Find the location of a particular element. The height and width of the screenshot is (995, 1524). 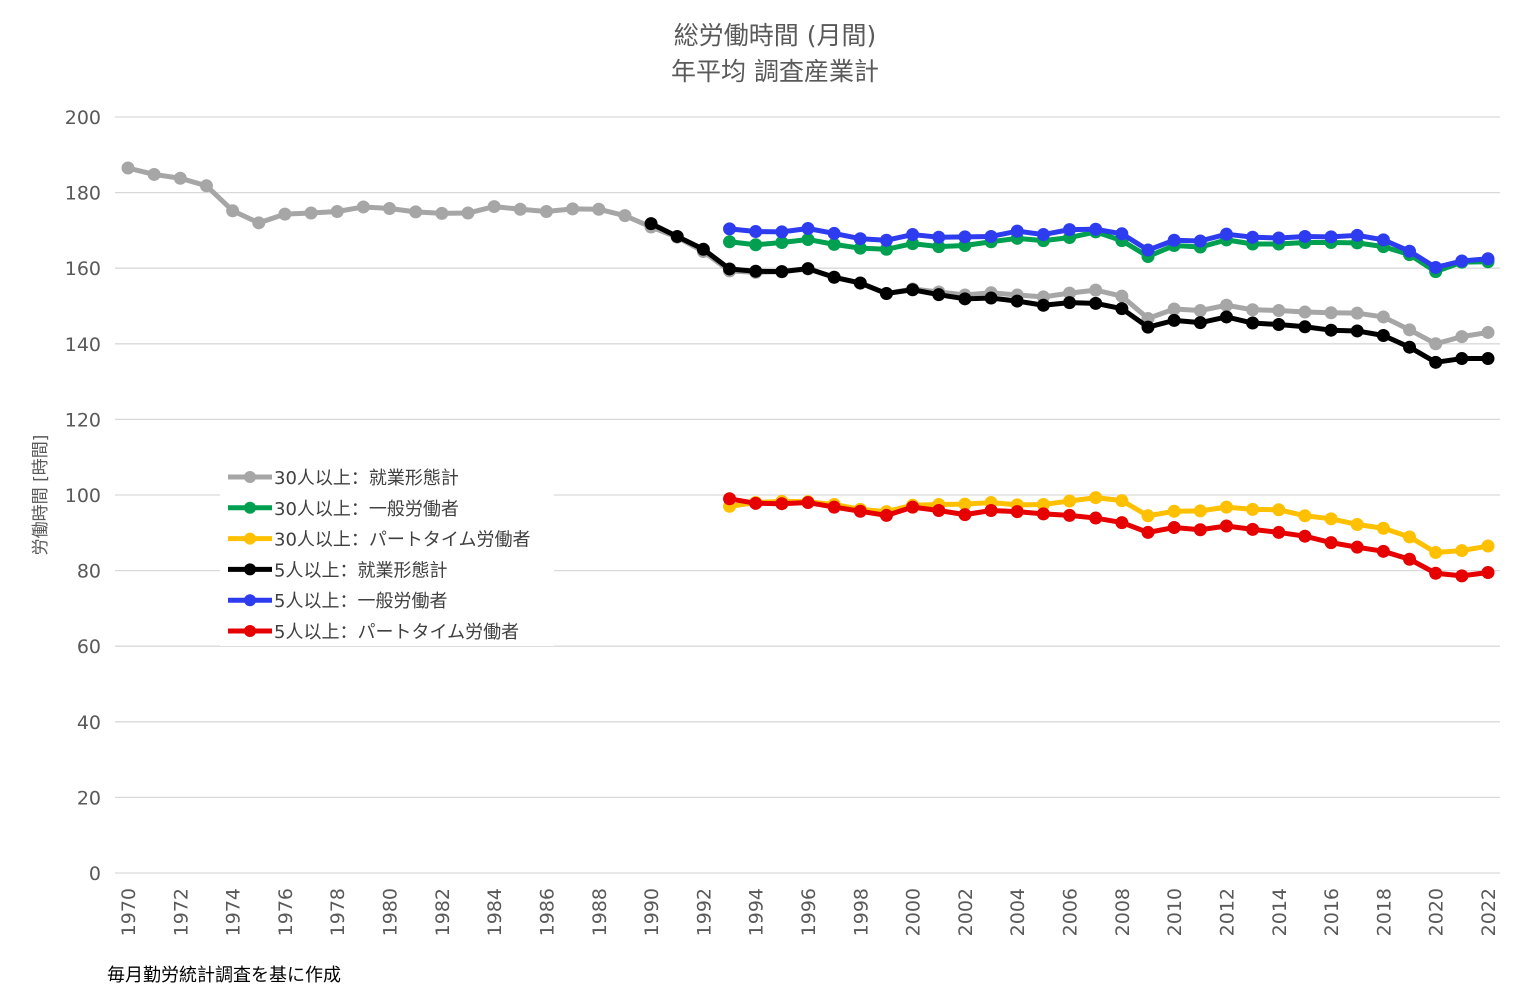

y-tick-label: 20 is located at coordinates (89, 798).